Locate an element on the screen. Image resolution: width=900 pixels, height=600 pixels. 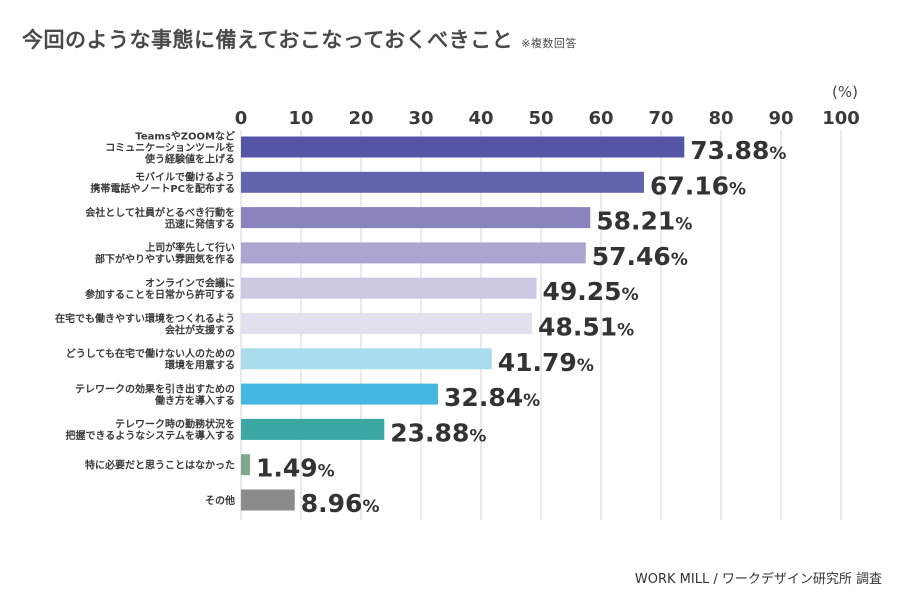
x-tick-label: 0 is located at coordinates (241, 118).